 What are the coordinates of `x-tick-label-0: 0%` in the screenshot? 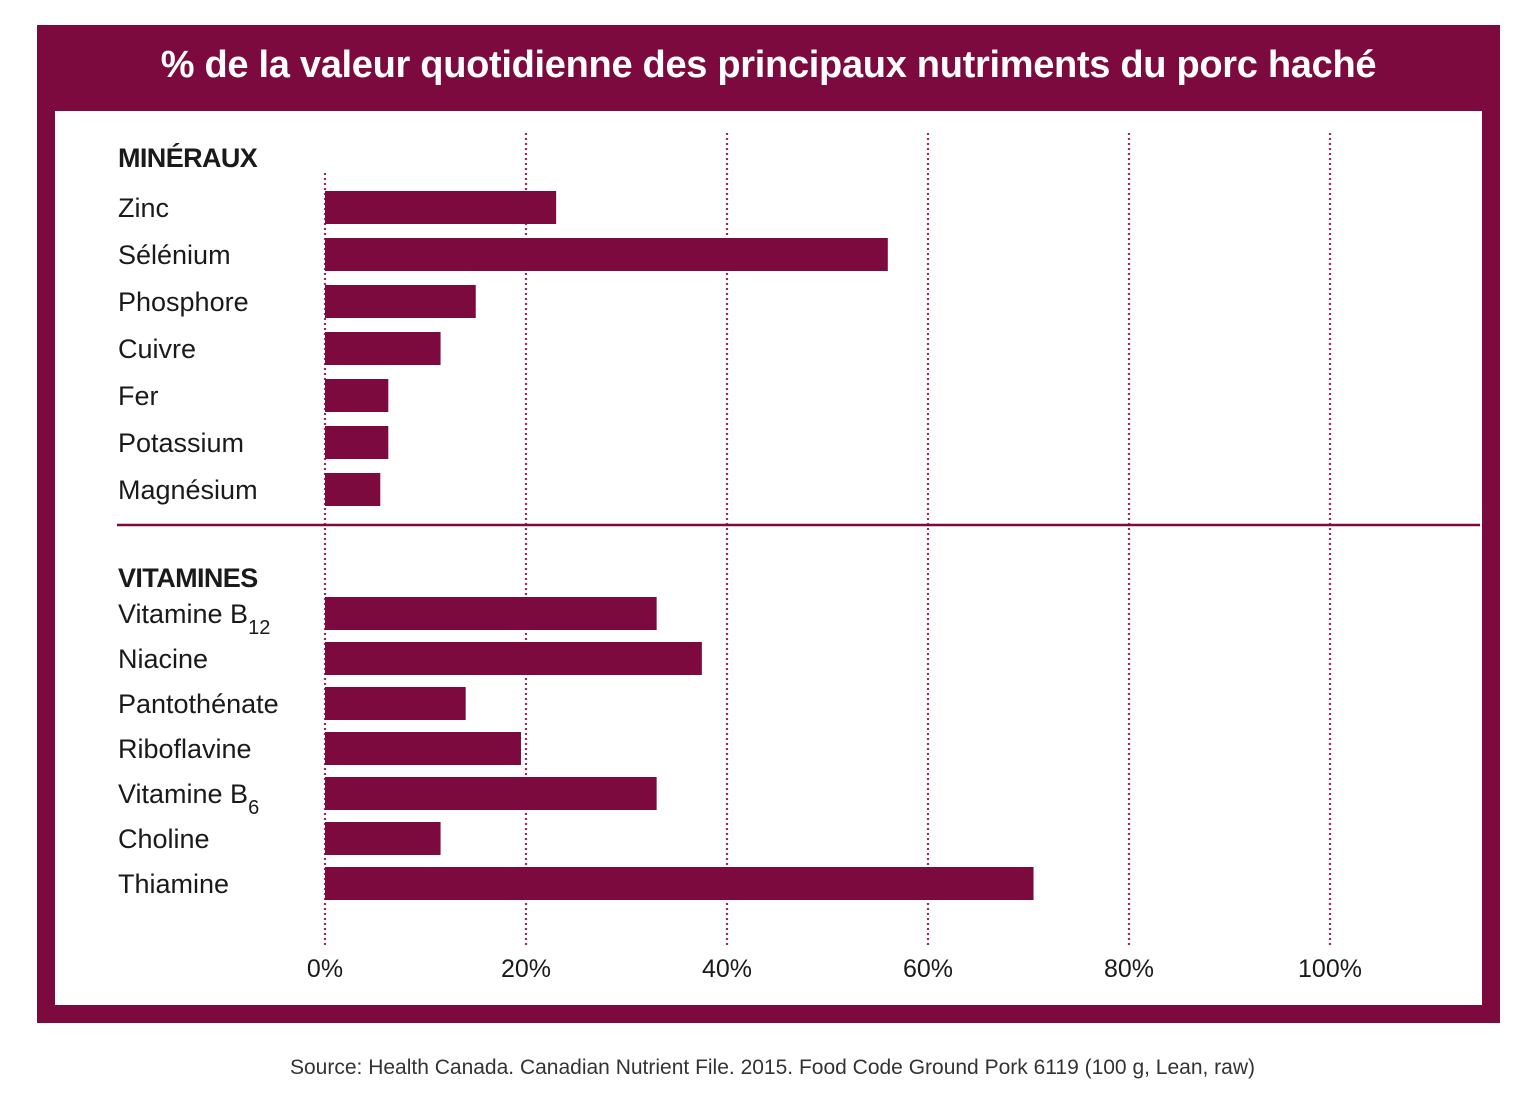 It's located at (325, 969).